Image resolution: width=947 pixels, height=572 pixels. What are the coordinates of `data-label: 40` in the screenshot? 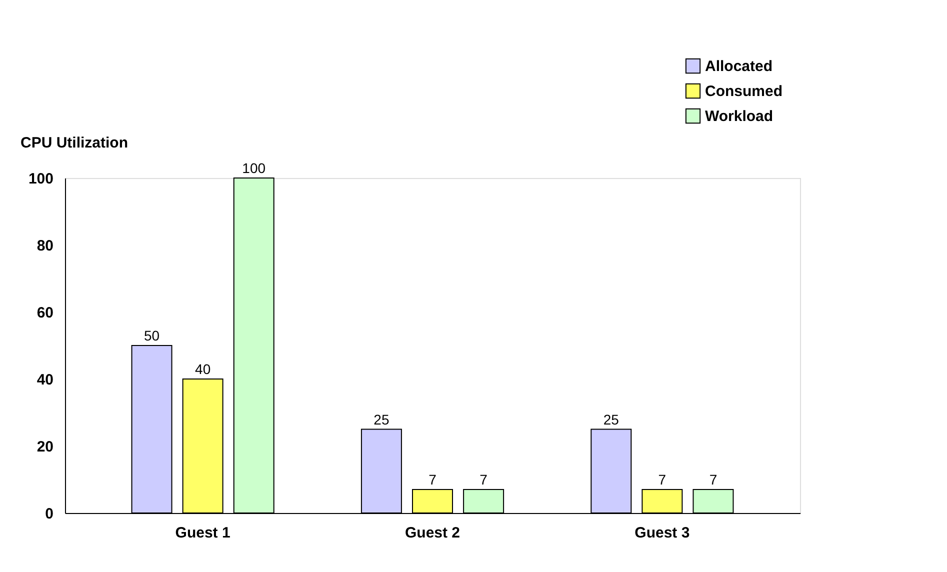 It's located at (203, 369).